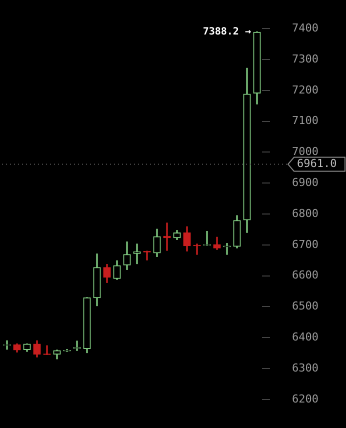 The height and width of the screenshot is (428, 346). Describe the element at coordinates (226, 32) in the screenshot. I see `annotation: 7388.2 →` at that location.